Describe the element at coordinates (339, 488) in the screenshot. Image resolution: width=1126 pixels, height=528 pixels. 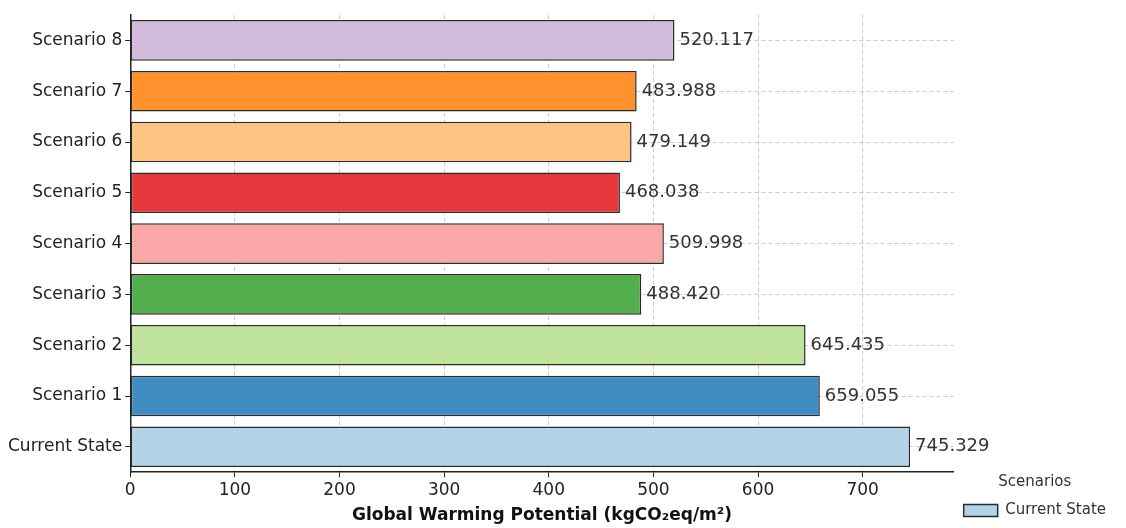
I see `x-tick-label: 200` at that location.